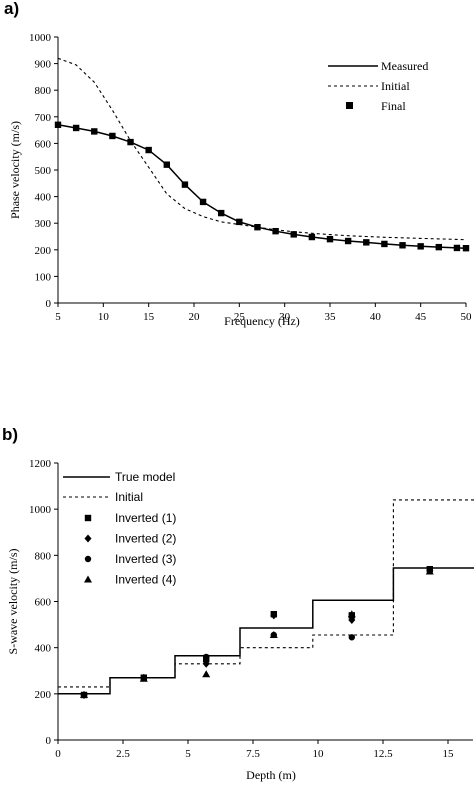 Image resolution: width=474 pixels, height=788 pixels. What do you see at coordinates (145, 539) in the screenshot?
I see `legend-label-inverted-2: Inverted (2)` at bounding box center [145, 539].